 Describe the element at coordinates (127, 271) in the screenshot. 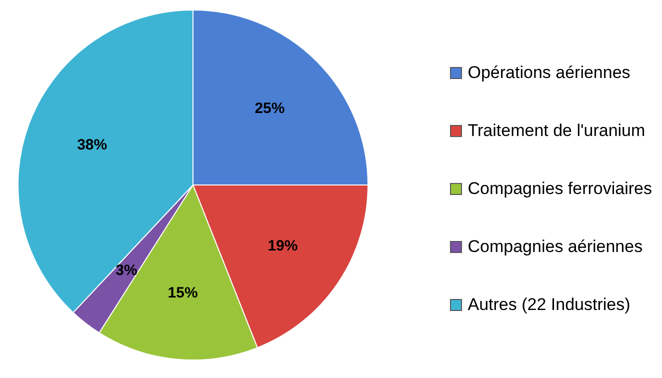

I see `data-label: 3%` at that location.